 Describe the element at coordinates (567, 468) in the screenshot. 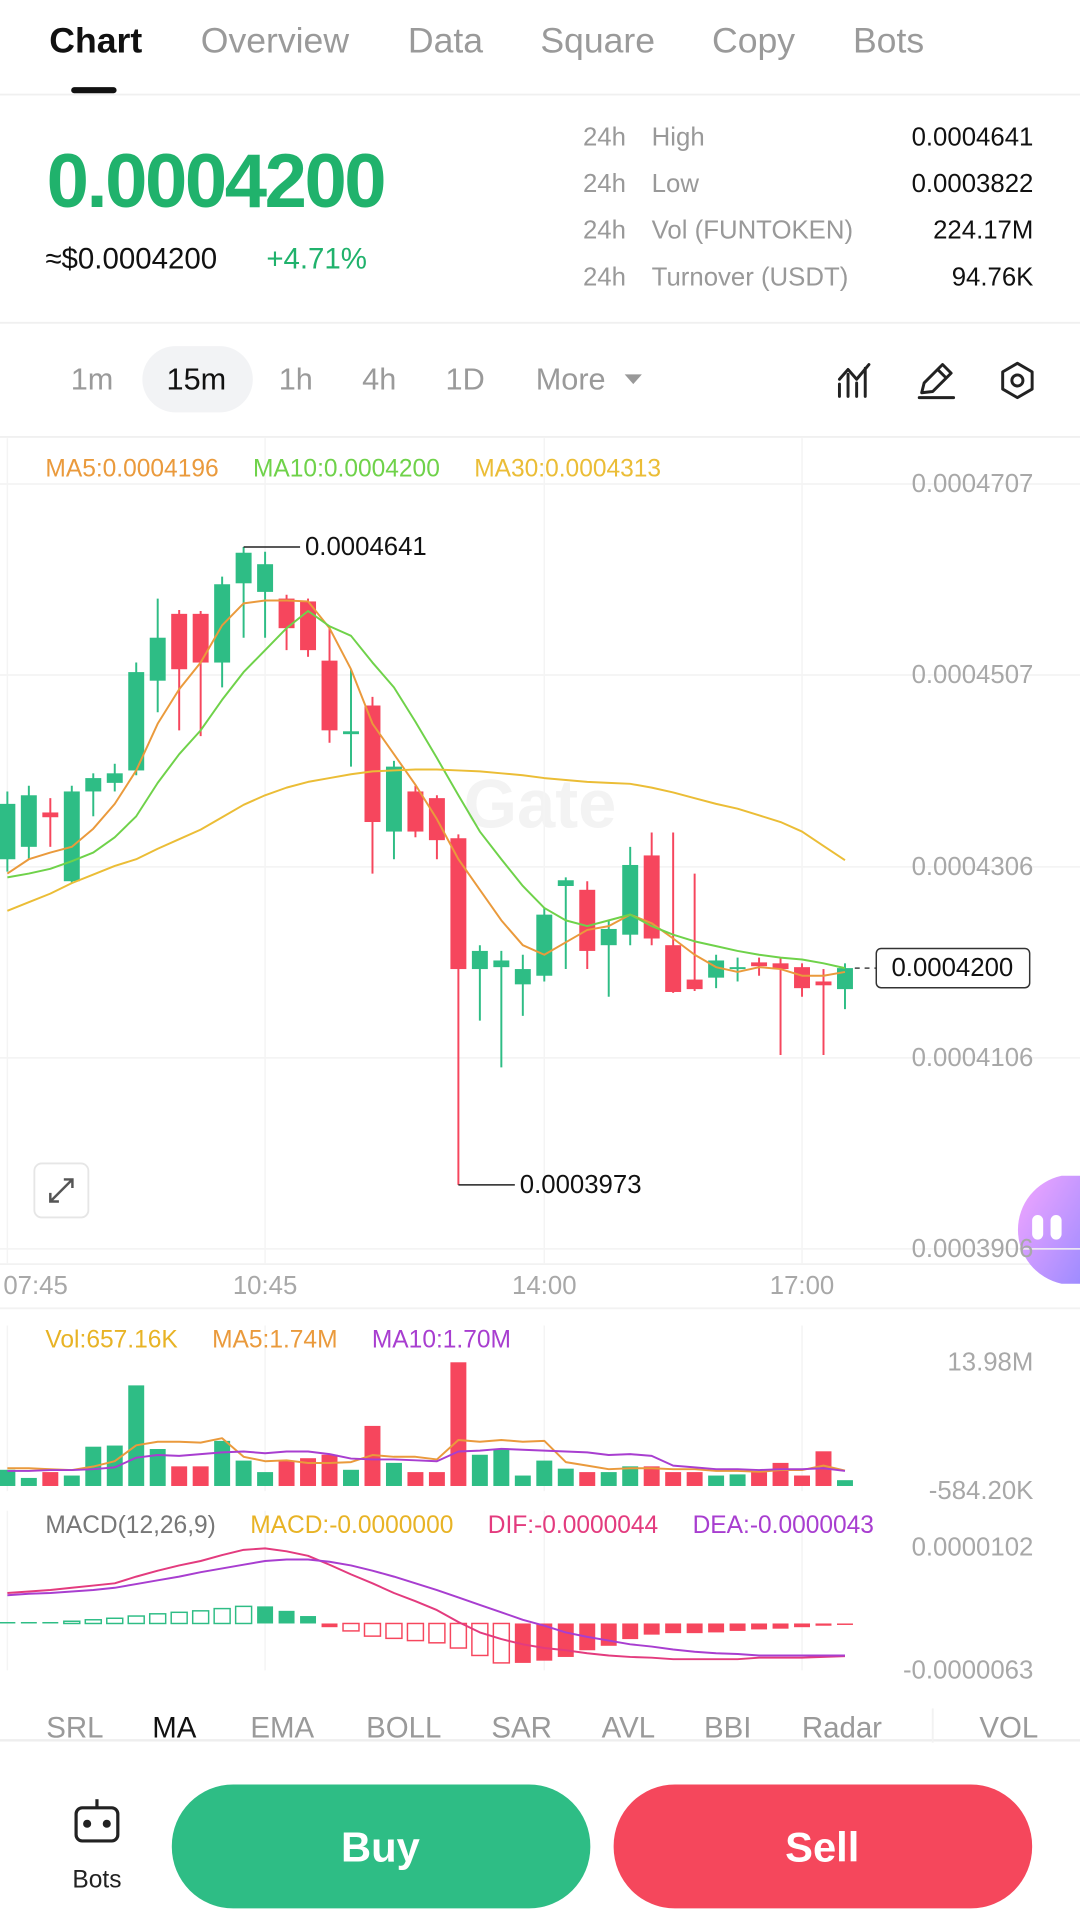

I see `legend-label: MA30:0.0004313` at that location.